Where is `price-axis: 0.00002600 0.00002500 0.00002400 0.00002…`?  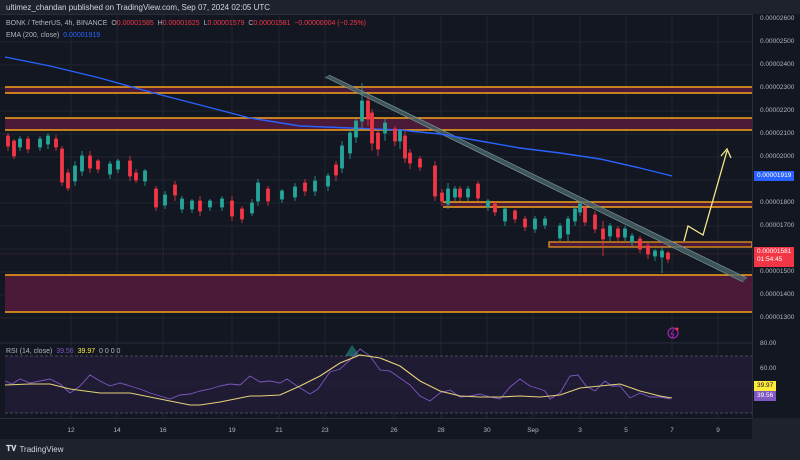 price-axis: 0.00002600 0.00002500 0.00002400 0.00002… is located at coordinates (776, 216).